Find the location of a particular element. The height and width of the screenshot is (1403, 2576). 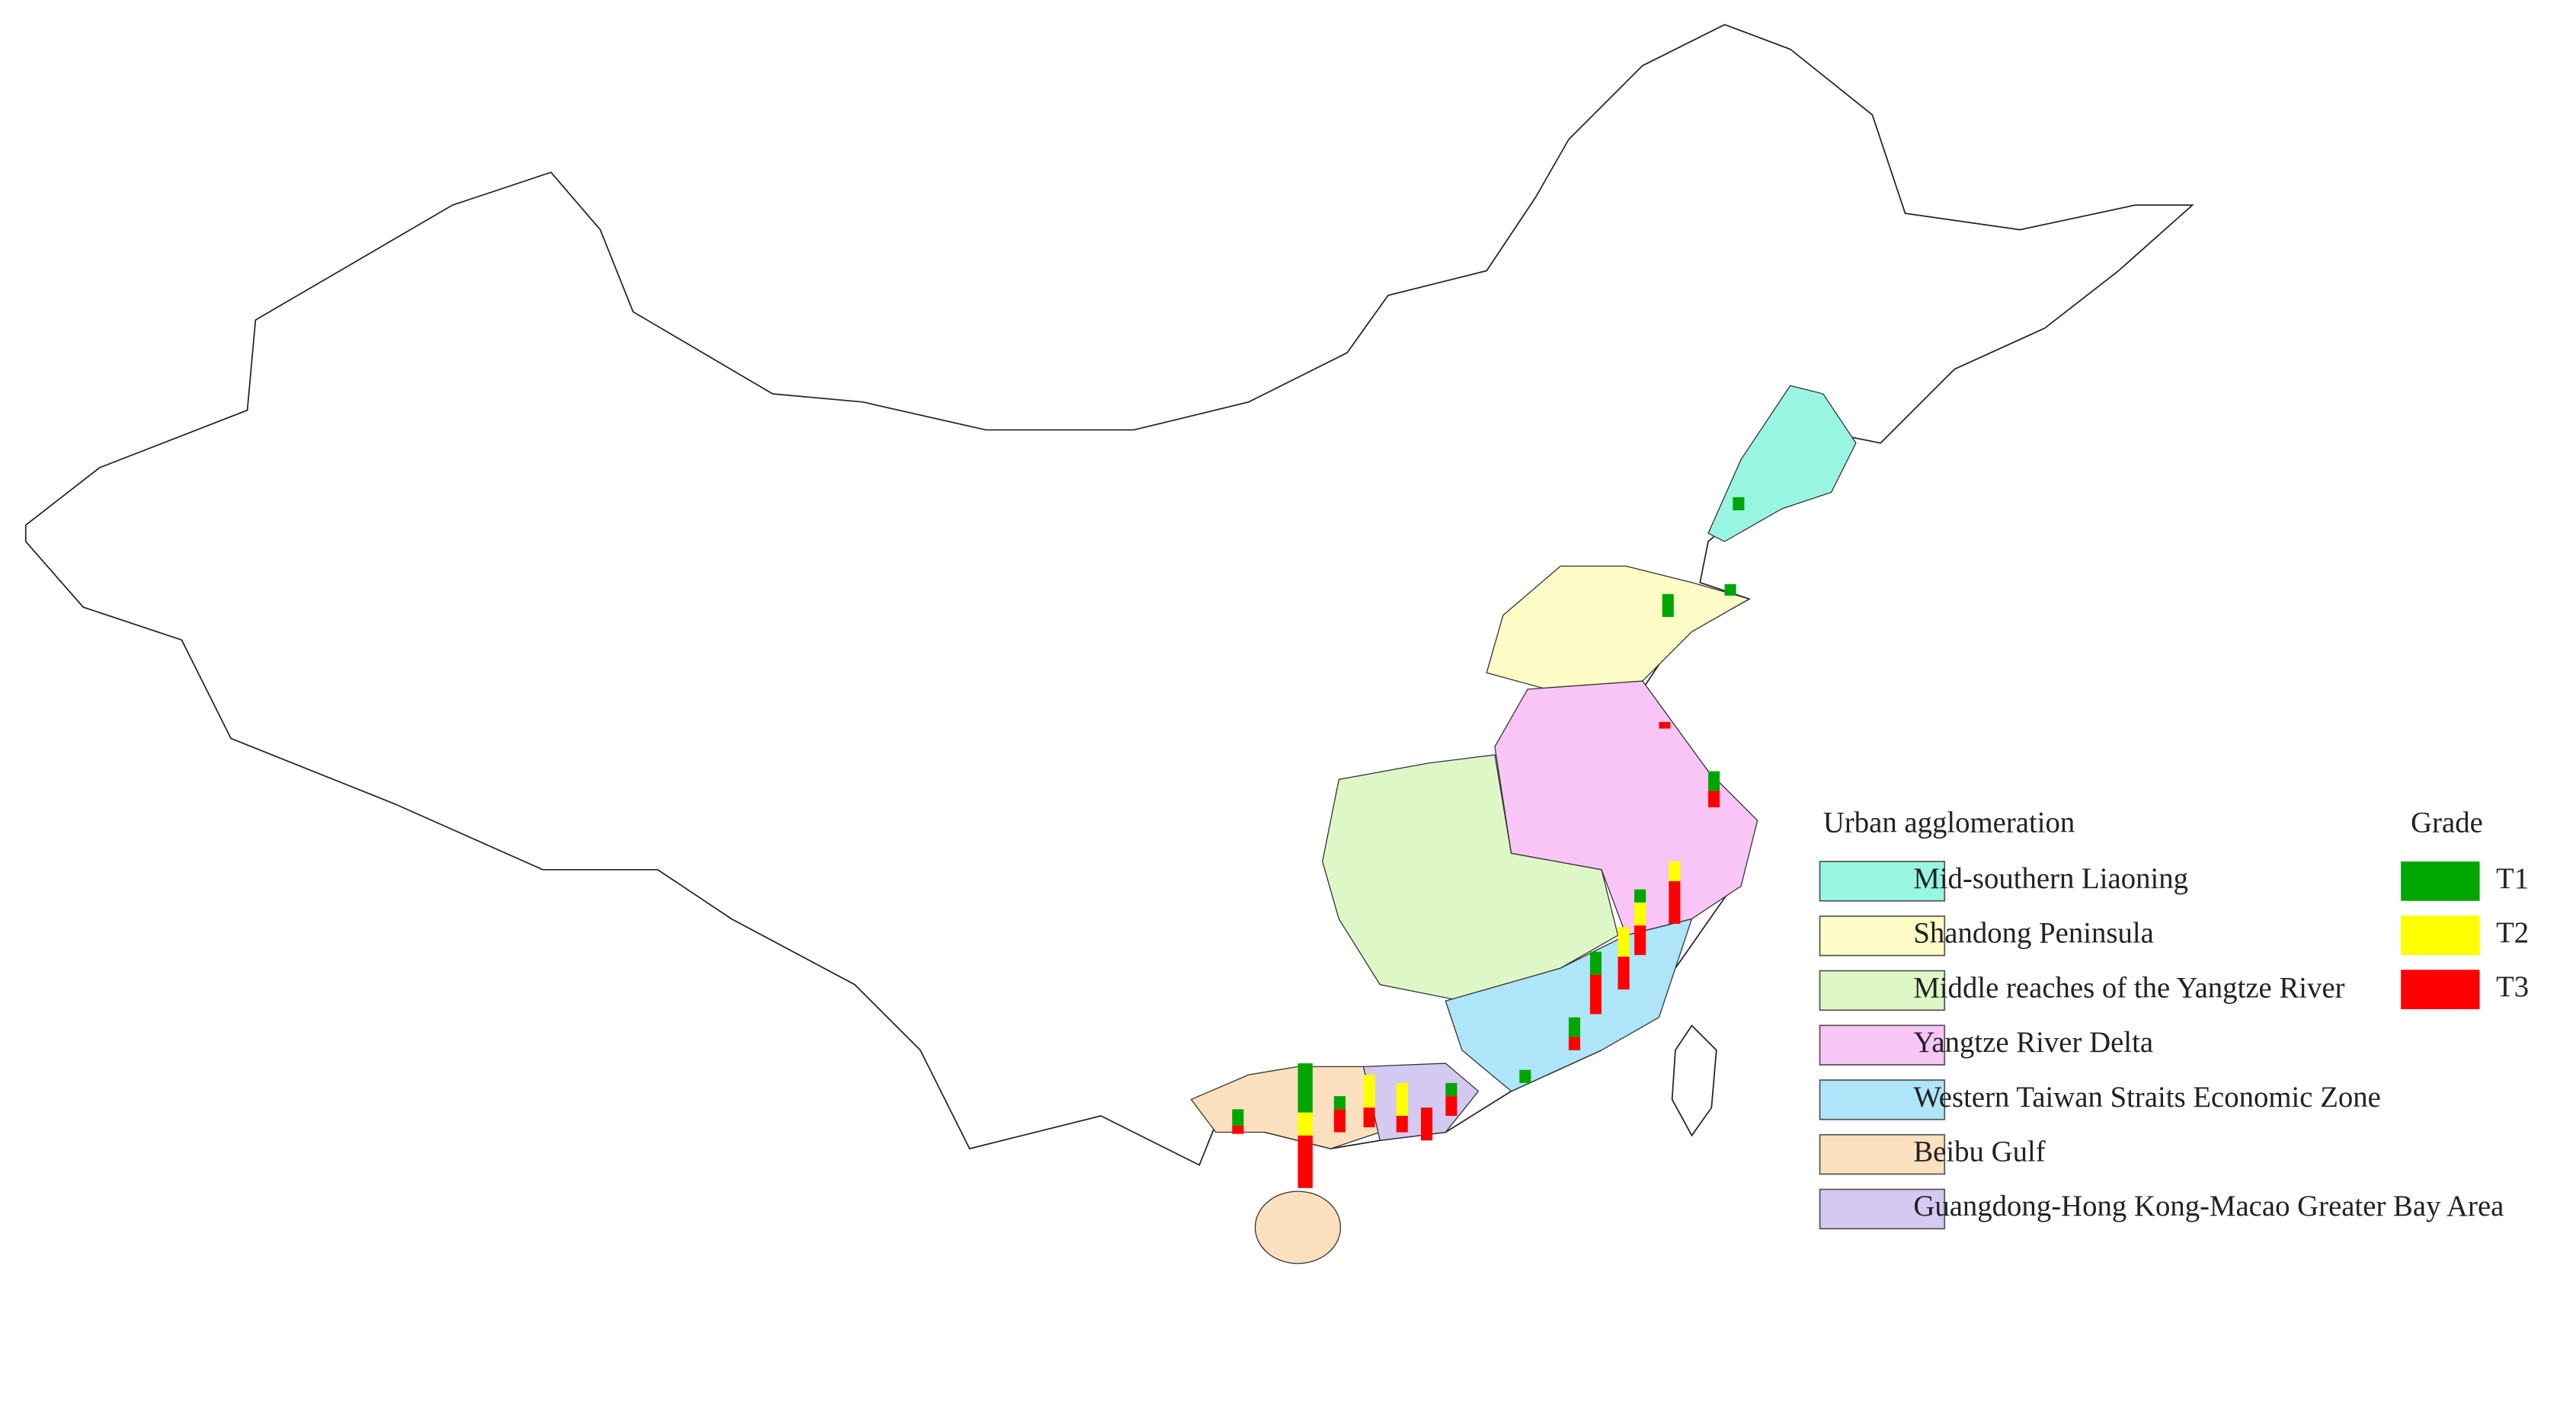

grade-label: T2 is located at coordinates (2512, 932).